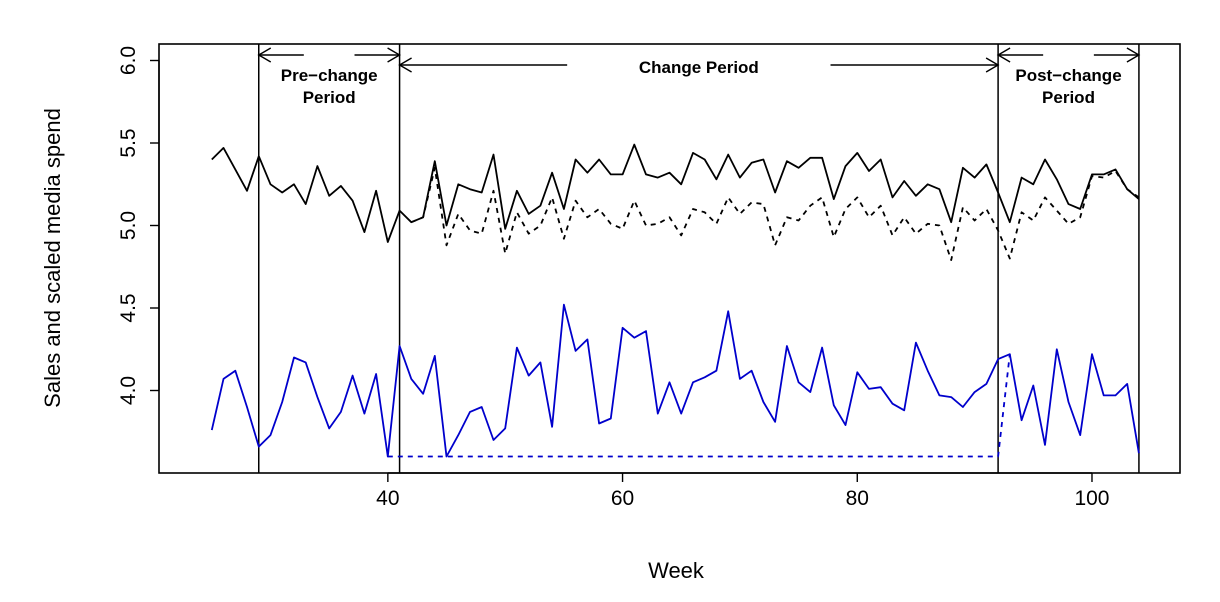  I want to click on annotation-change-head-left, so click(405, 65).